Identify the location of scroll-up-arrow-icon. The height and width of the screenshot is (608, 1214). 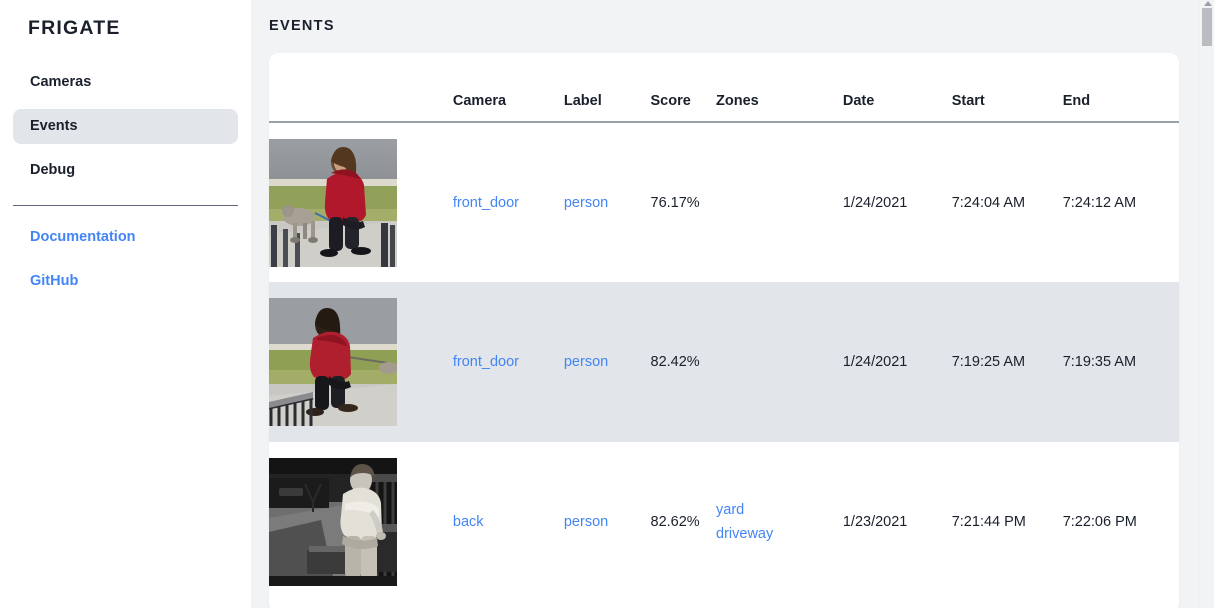
(1208, 3).